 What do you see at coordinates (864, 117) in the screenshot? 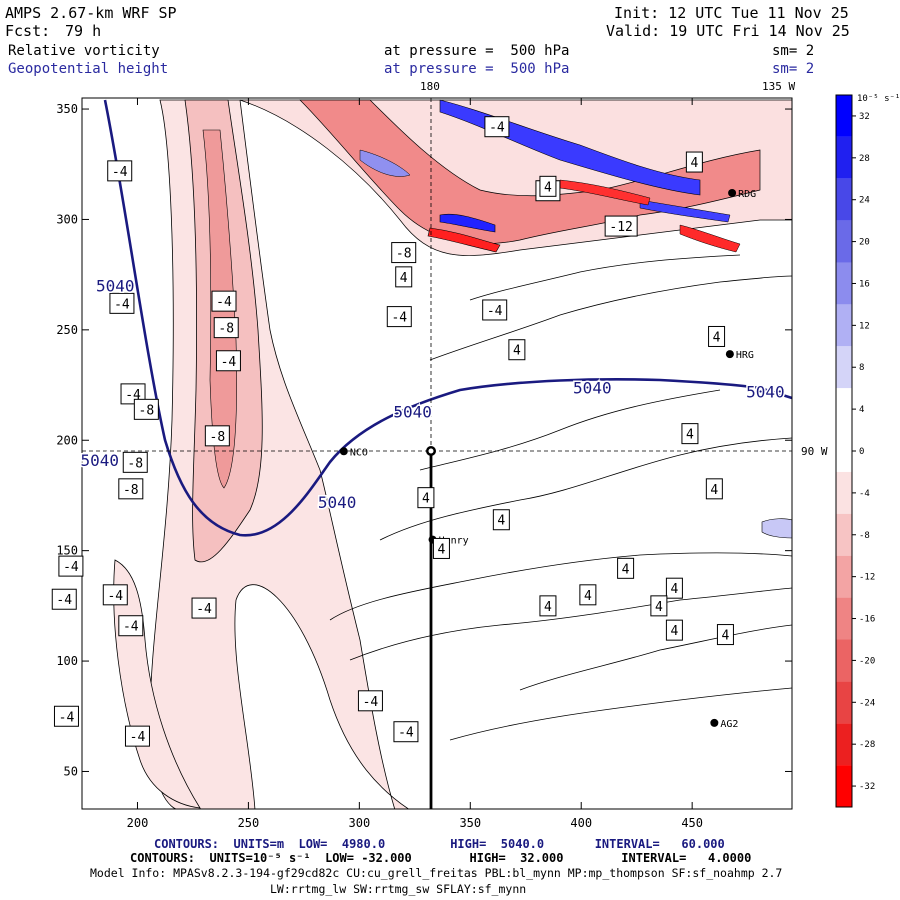
I see `colorbar-label: 32` at bounding box center [864, 117].